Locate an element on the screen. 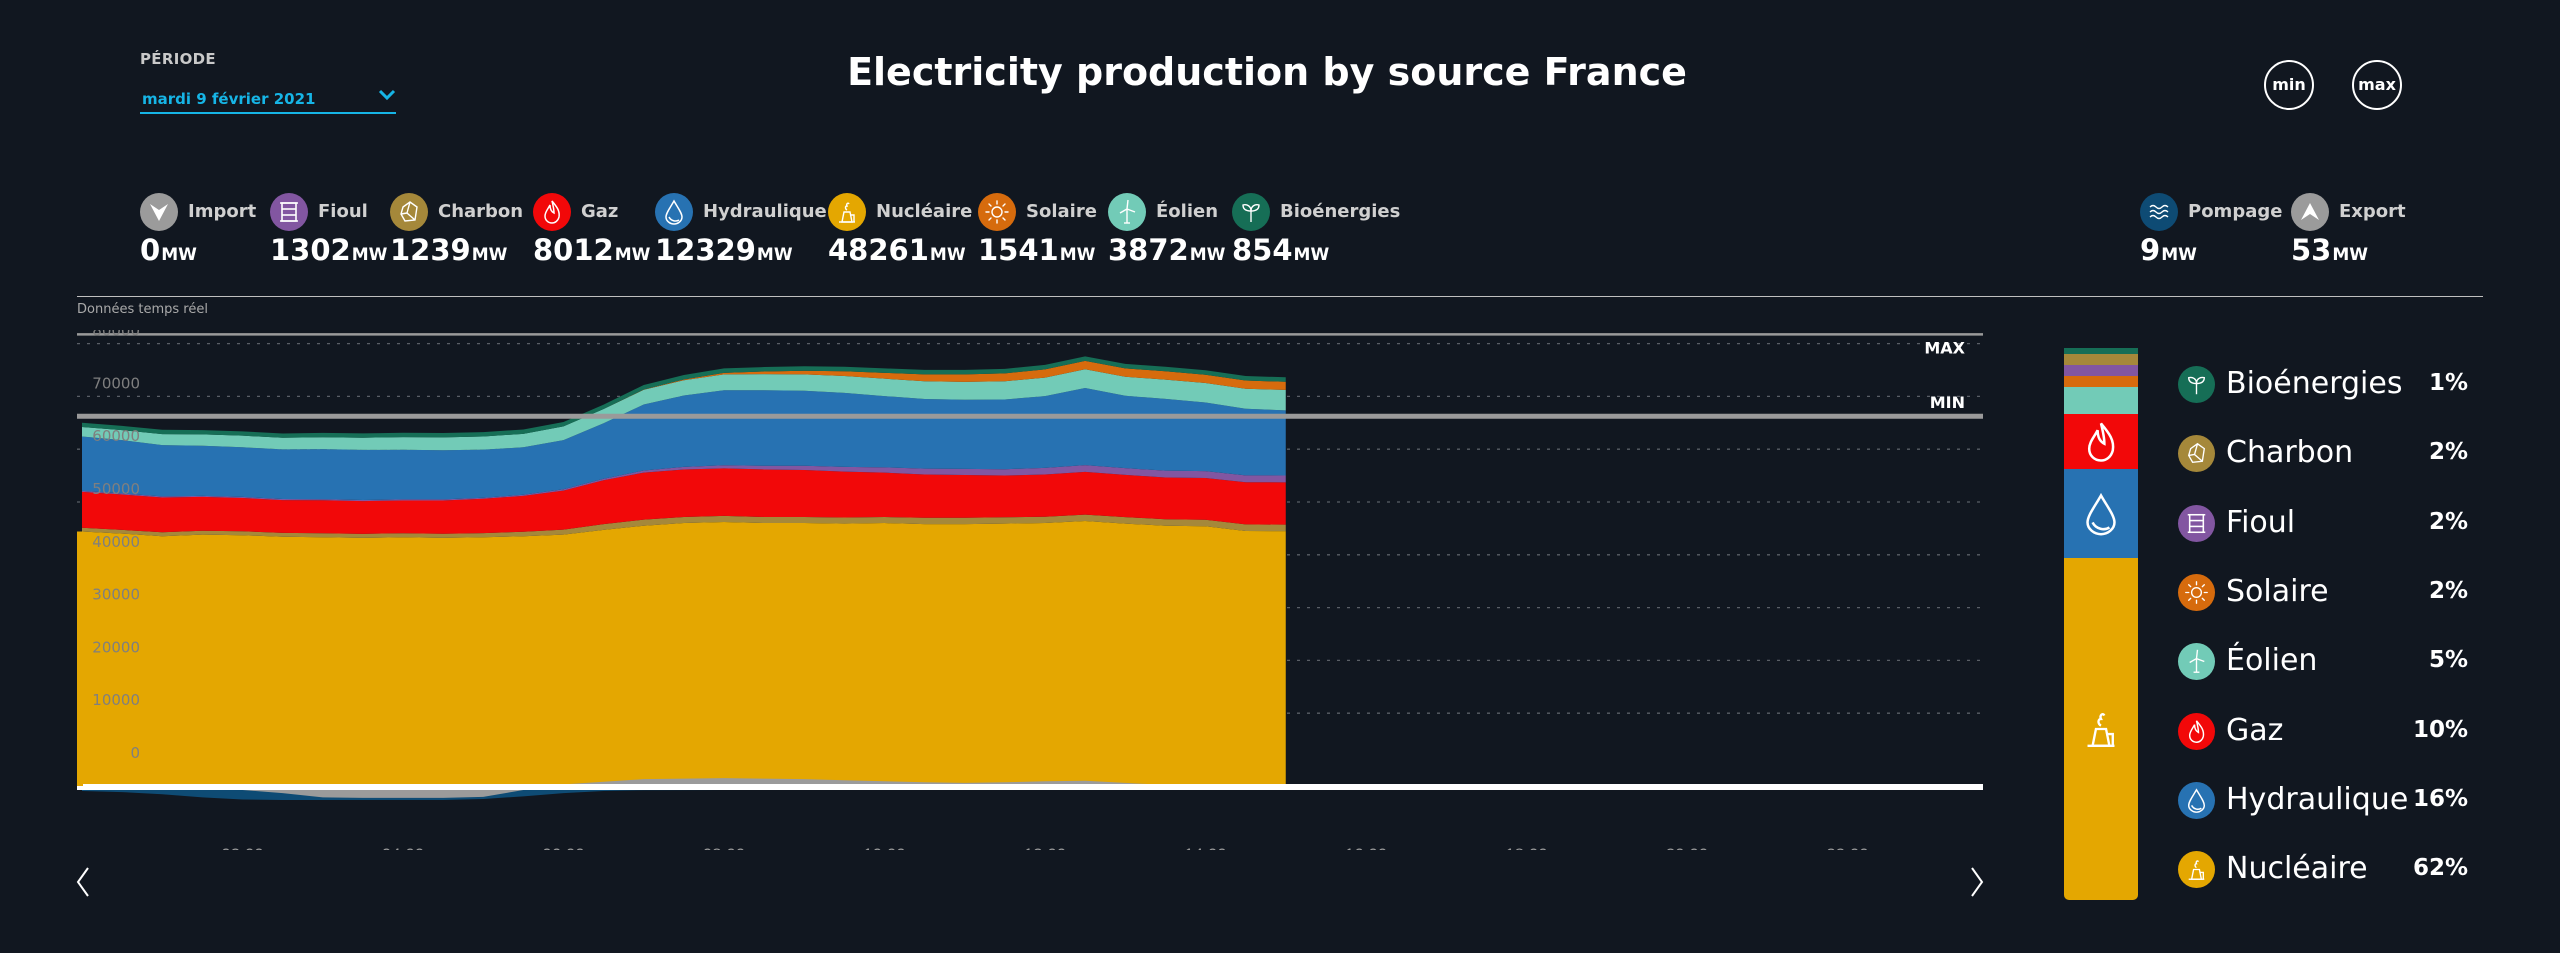  source-name: Fioul is located at coordinates (343, 211).